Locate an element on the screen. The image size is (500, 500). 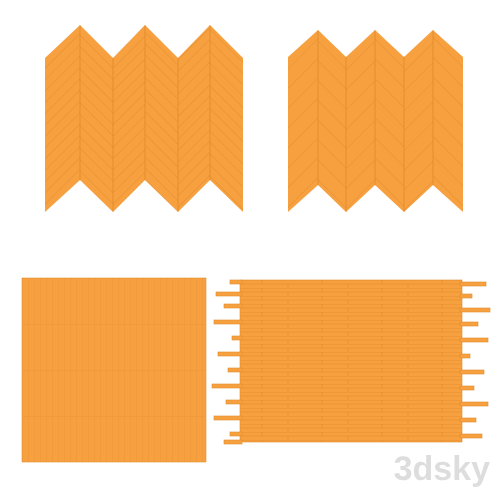
herringbone-large is located at coordinates (375, 121).